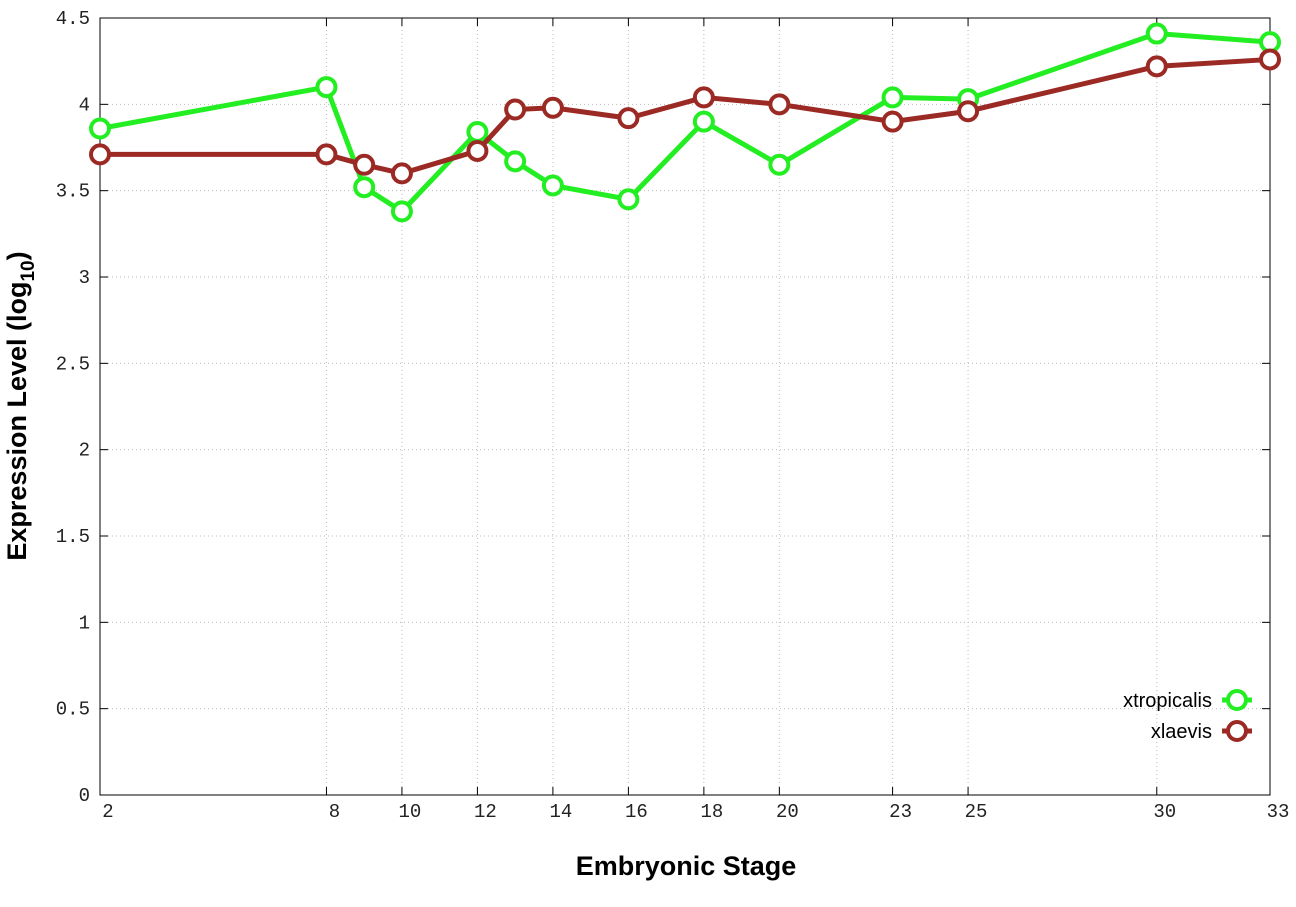 Image resolution: width=1296 pixels, height=907 pixels. What do you see at coordinates (84, 451) in the screenshot?
I see `y-tick-label: 2` at bounding box center [84, 451].